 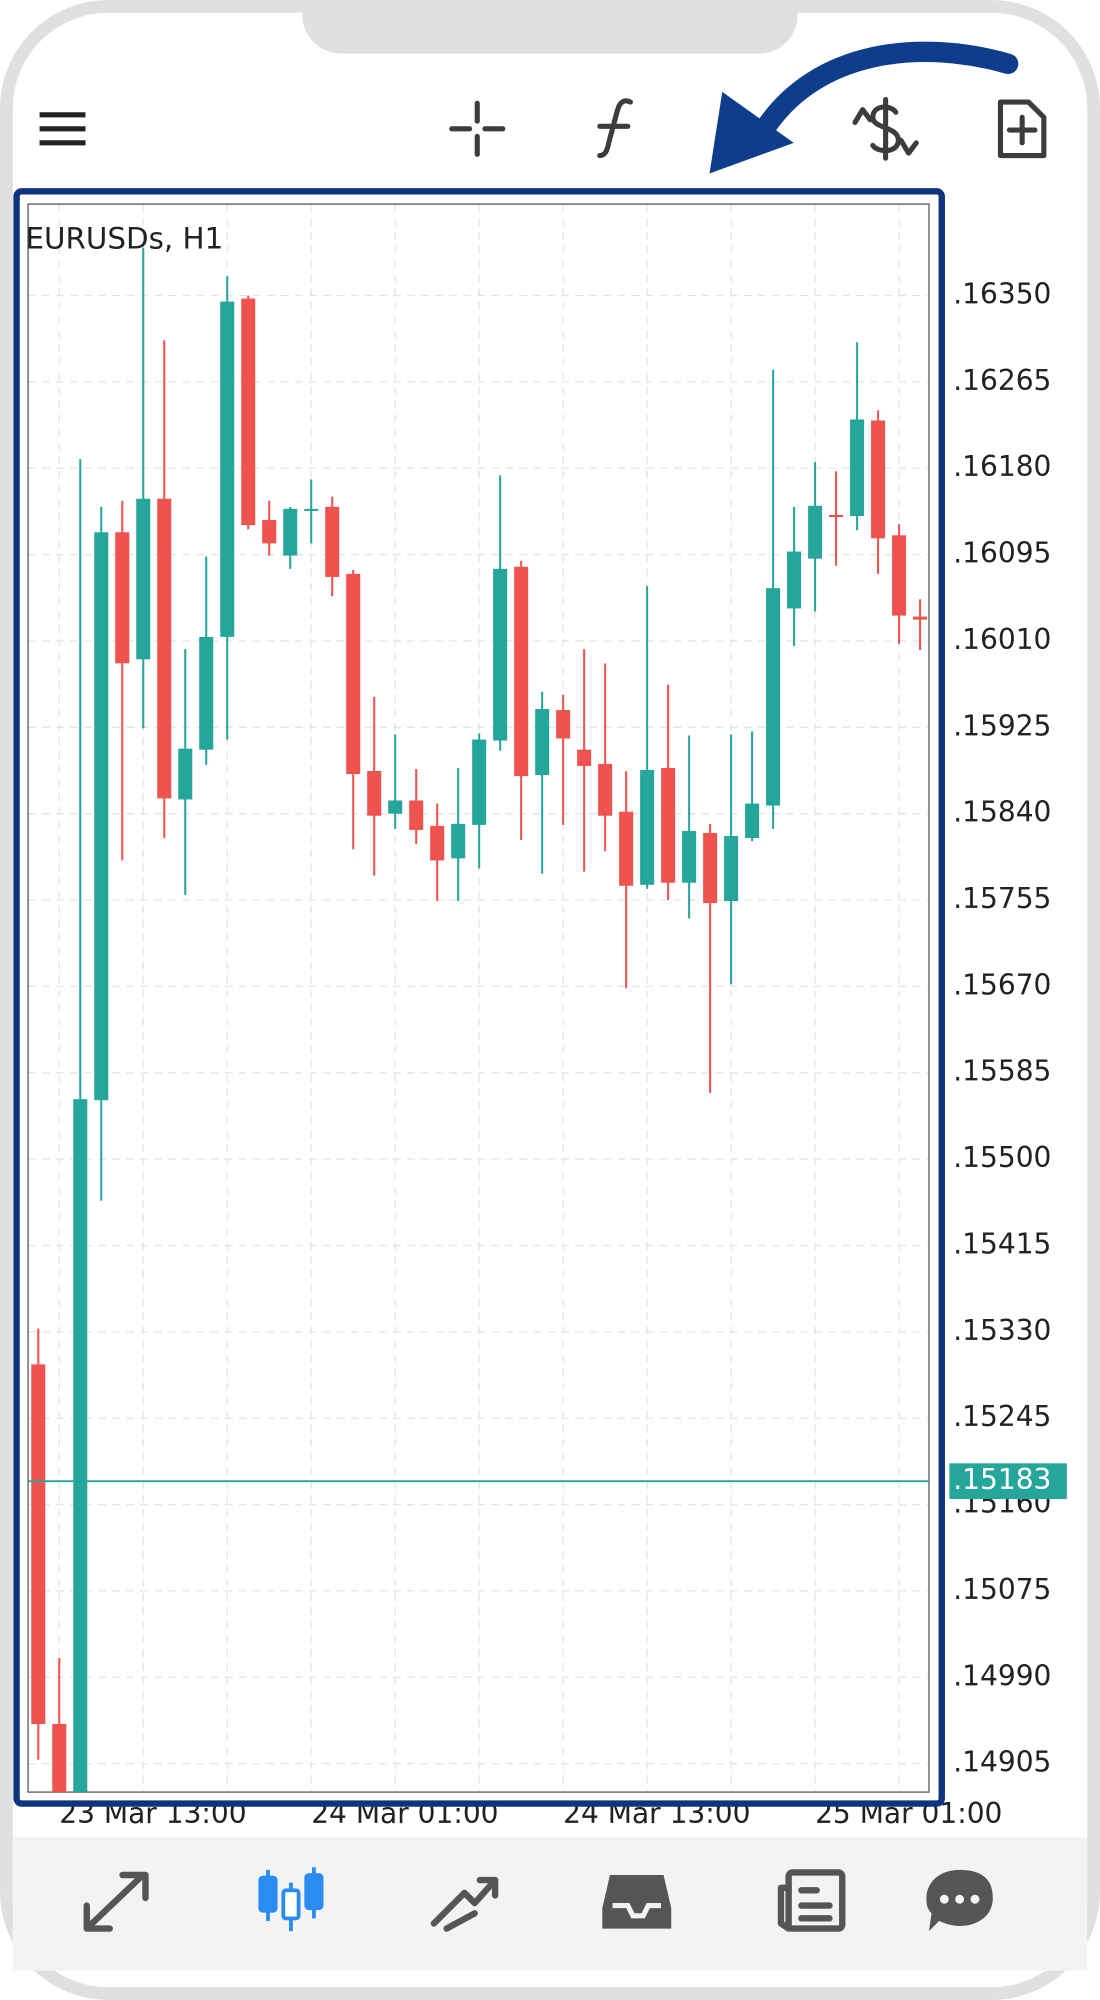 What do you see at coordinates (116, 1901) in the screenshot?
I see `nav-quotes` at bounding box center [116, 1901].